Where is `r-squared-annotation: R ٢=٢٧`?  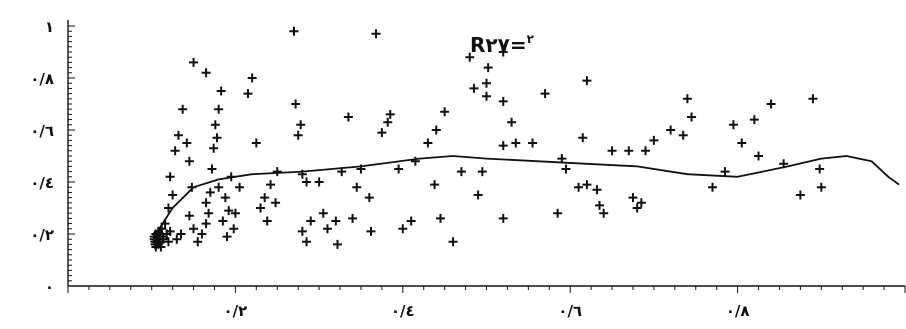 r-squared-annotation: R ٢=٢٧ is located at coordinates (502, 44).